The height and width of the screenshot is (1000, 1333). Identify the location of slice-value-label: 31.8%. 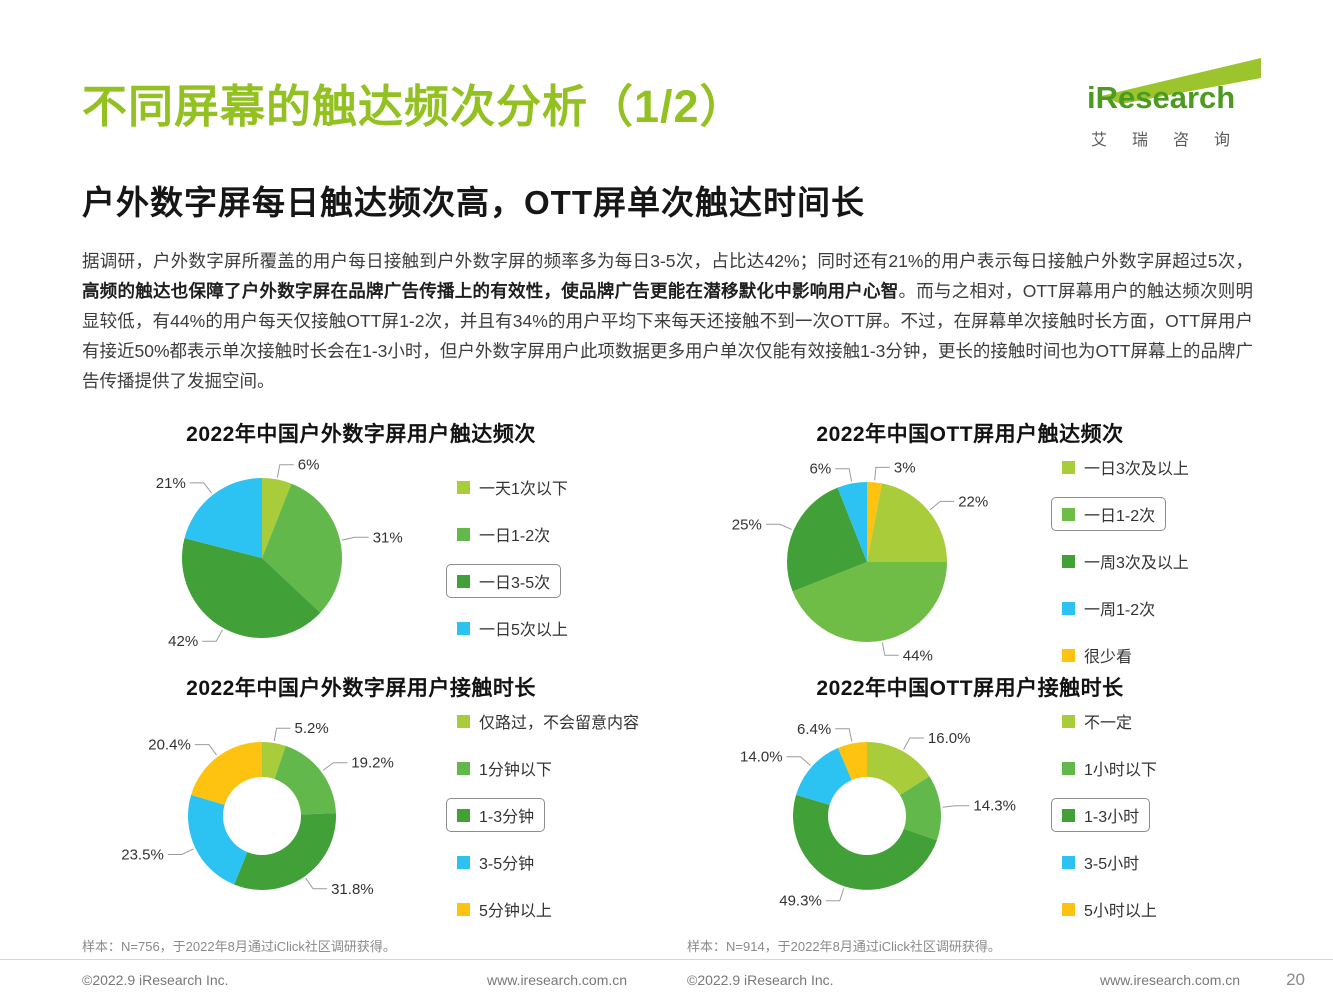
(352, 888).